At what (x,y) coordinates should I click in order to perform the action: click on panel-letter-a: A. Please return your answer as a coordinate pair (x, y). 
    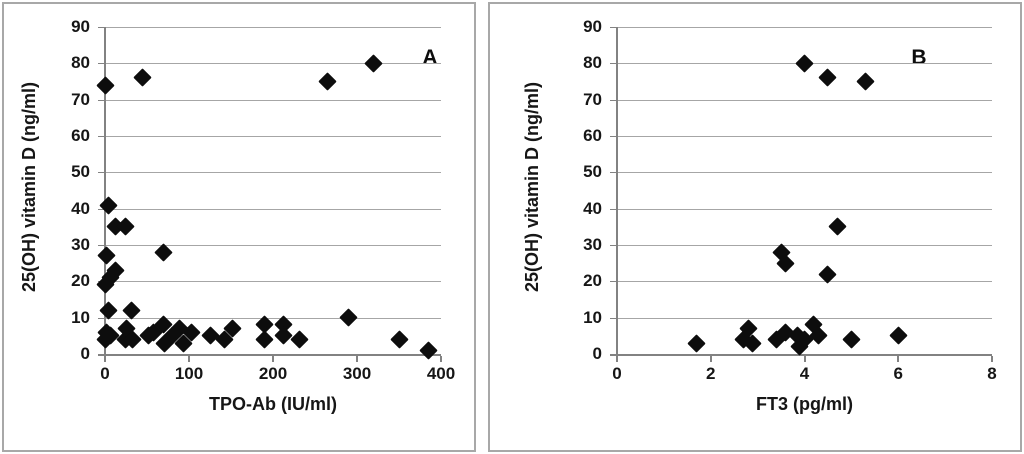
    Looking at the image, I should click on (430, 57).